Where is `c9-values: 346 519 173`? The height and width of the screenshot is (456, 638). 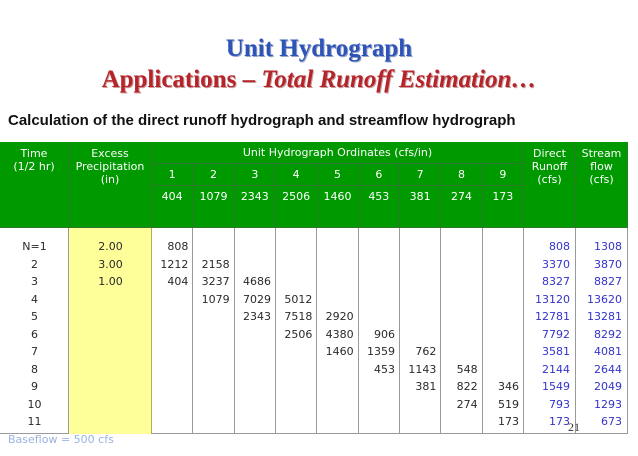 c9-values: 346 519 173 is located at coordinates (503, 334).